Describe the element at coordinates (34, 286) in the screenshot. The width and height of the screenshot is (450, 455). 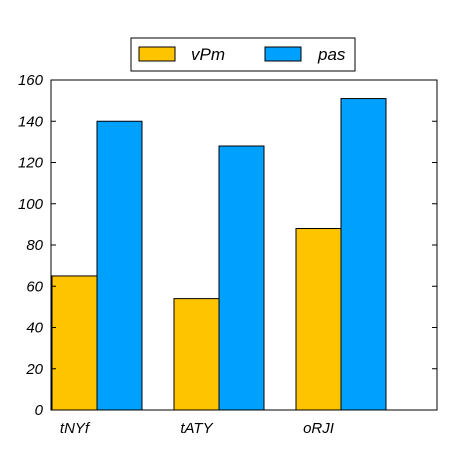
I see `y-tick-label: 60` at that location.